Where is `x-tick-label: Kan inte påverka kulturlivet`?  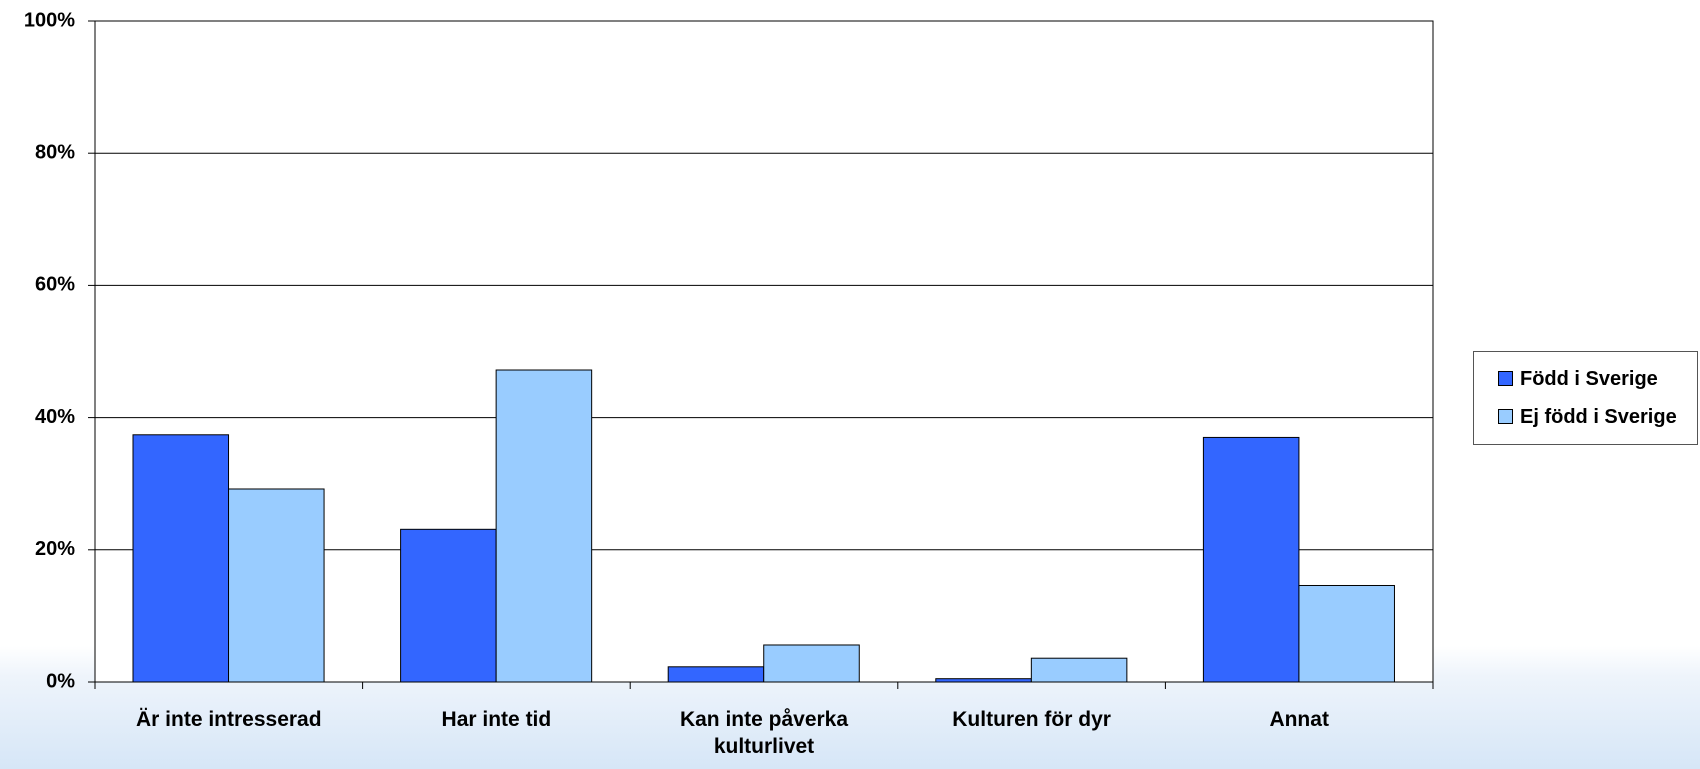
x-tick-label: Kan inte påverka kulturlivet is located at coordinates (764, 733).